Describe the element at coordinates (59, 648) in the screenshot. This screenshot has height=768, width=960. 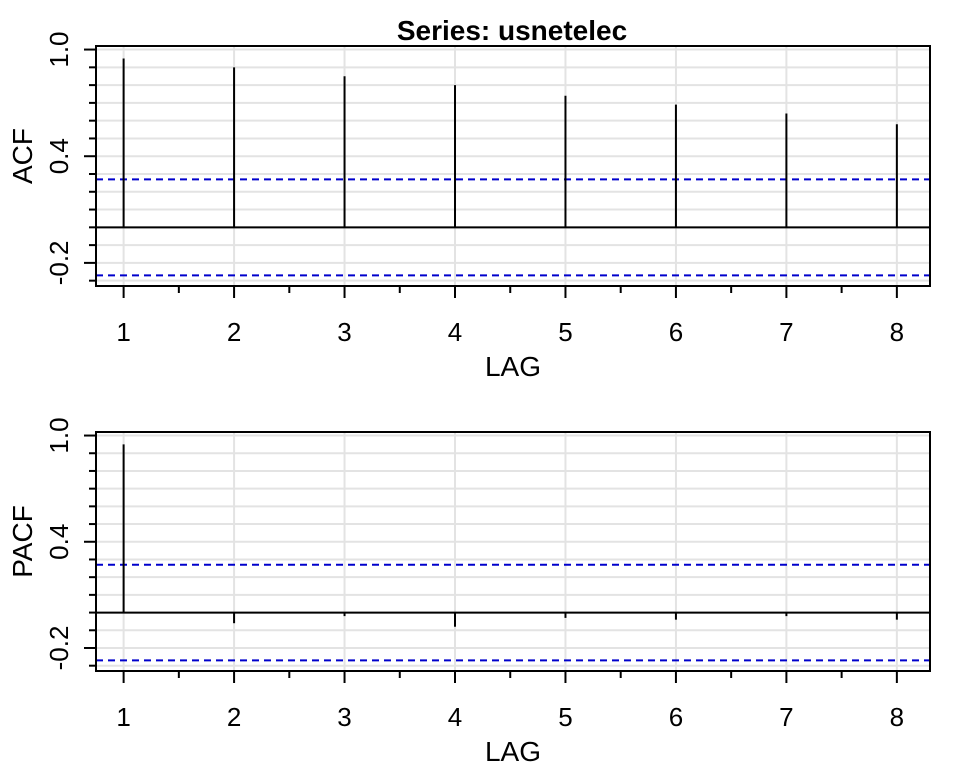
I see `pacf-y-tick-label: -0.2` at that location.